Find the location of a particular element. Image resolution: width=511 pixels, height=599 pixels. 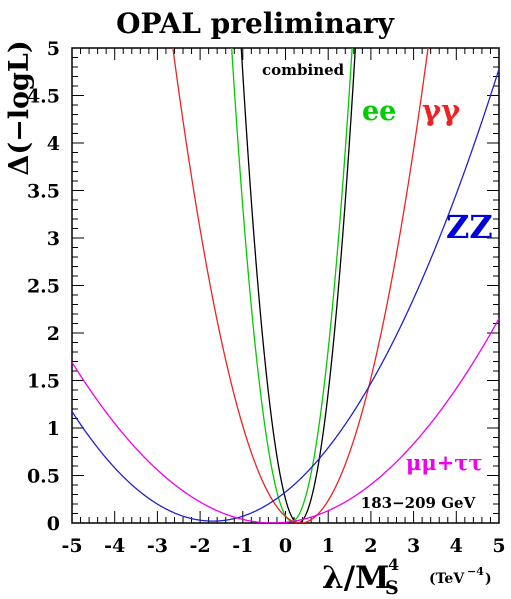

y-tick-label: 4.5 is located at coordinates (43, 97).